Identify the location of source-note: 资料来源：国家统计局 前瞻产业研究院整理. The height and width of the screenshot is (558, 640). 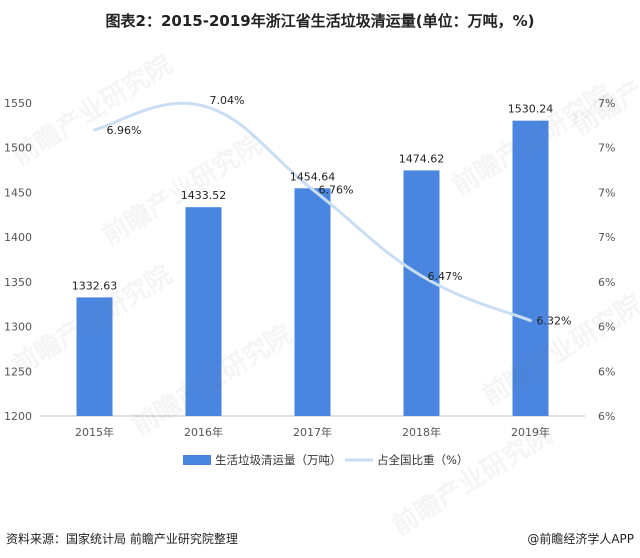
(122, 539).